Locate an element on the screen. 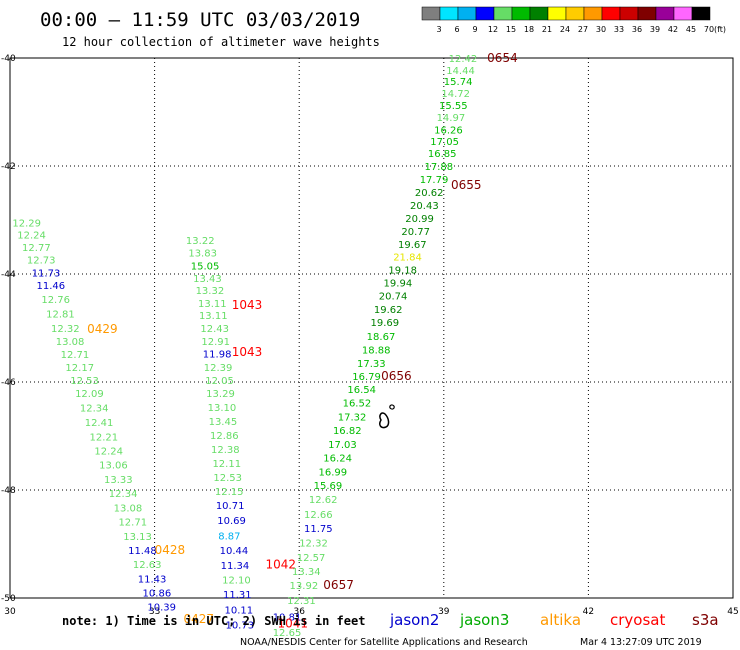 This screenshot has height=650, width=740. lon-tick-label: 42 is located at coordinates (588, 612).